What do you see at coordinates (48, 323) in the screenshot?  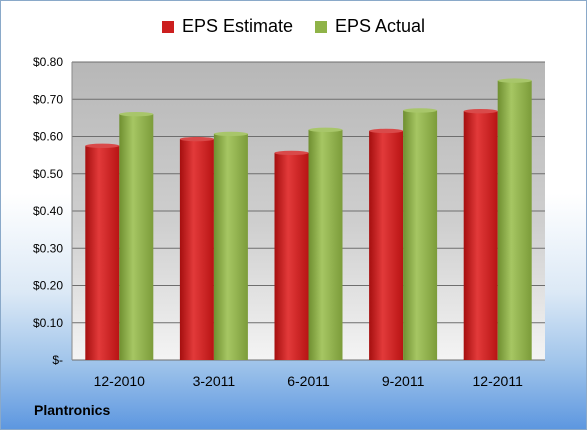 I see `y-tick-label: $0.10` at bounding box center [48, 323].